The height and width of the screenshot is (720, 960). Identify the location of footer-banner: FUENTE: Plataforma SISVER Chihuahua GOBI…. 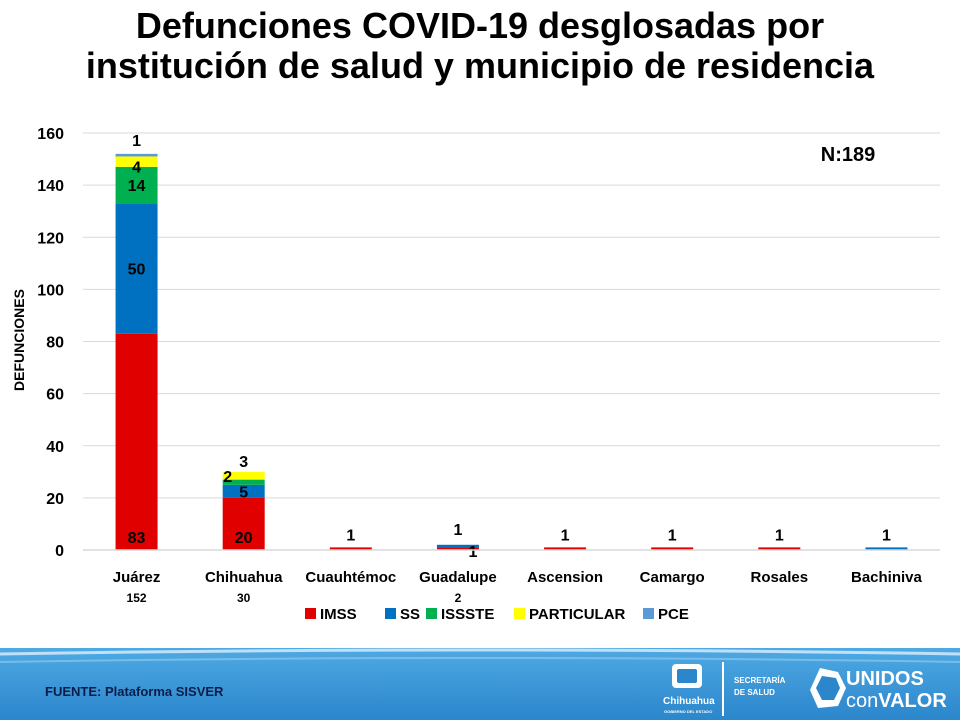
(480, 684).